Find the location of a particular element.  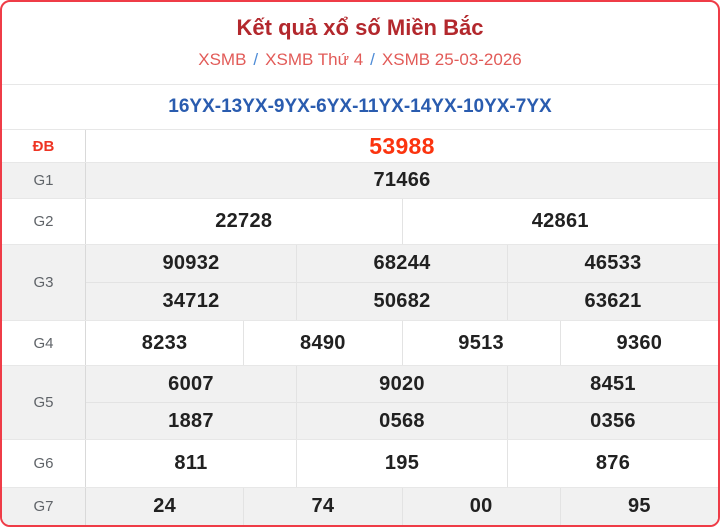

prize-row-content: 6007 9020 8451 1887 0568 0356 is located at coordinates (402, 402).